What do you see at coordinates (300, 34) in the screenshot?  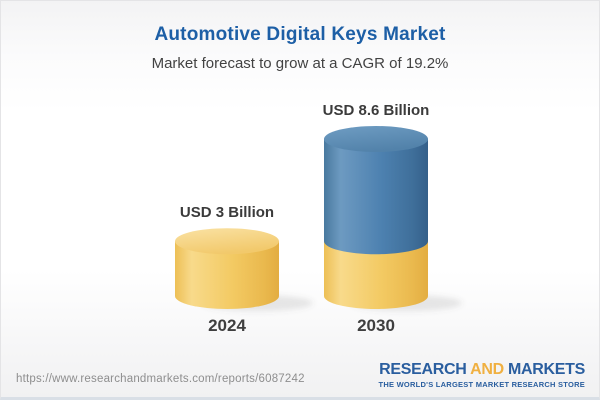 I see `chart-title: Automotive Digital Keys Market` at bounding box center [300, 34].